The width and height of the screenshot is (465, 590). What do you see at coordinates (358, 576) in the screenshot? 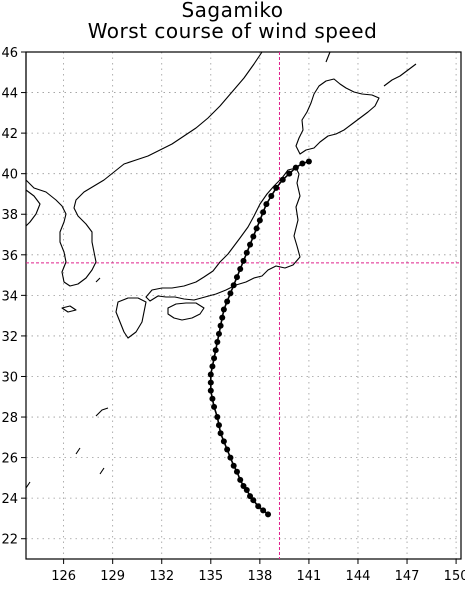
I see `x-tick-label: 144` at bounding box center [358, 576].